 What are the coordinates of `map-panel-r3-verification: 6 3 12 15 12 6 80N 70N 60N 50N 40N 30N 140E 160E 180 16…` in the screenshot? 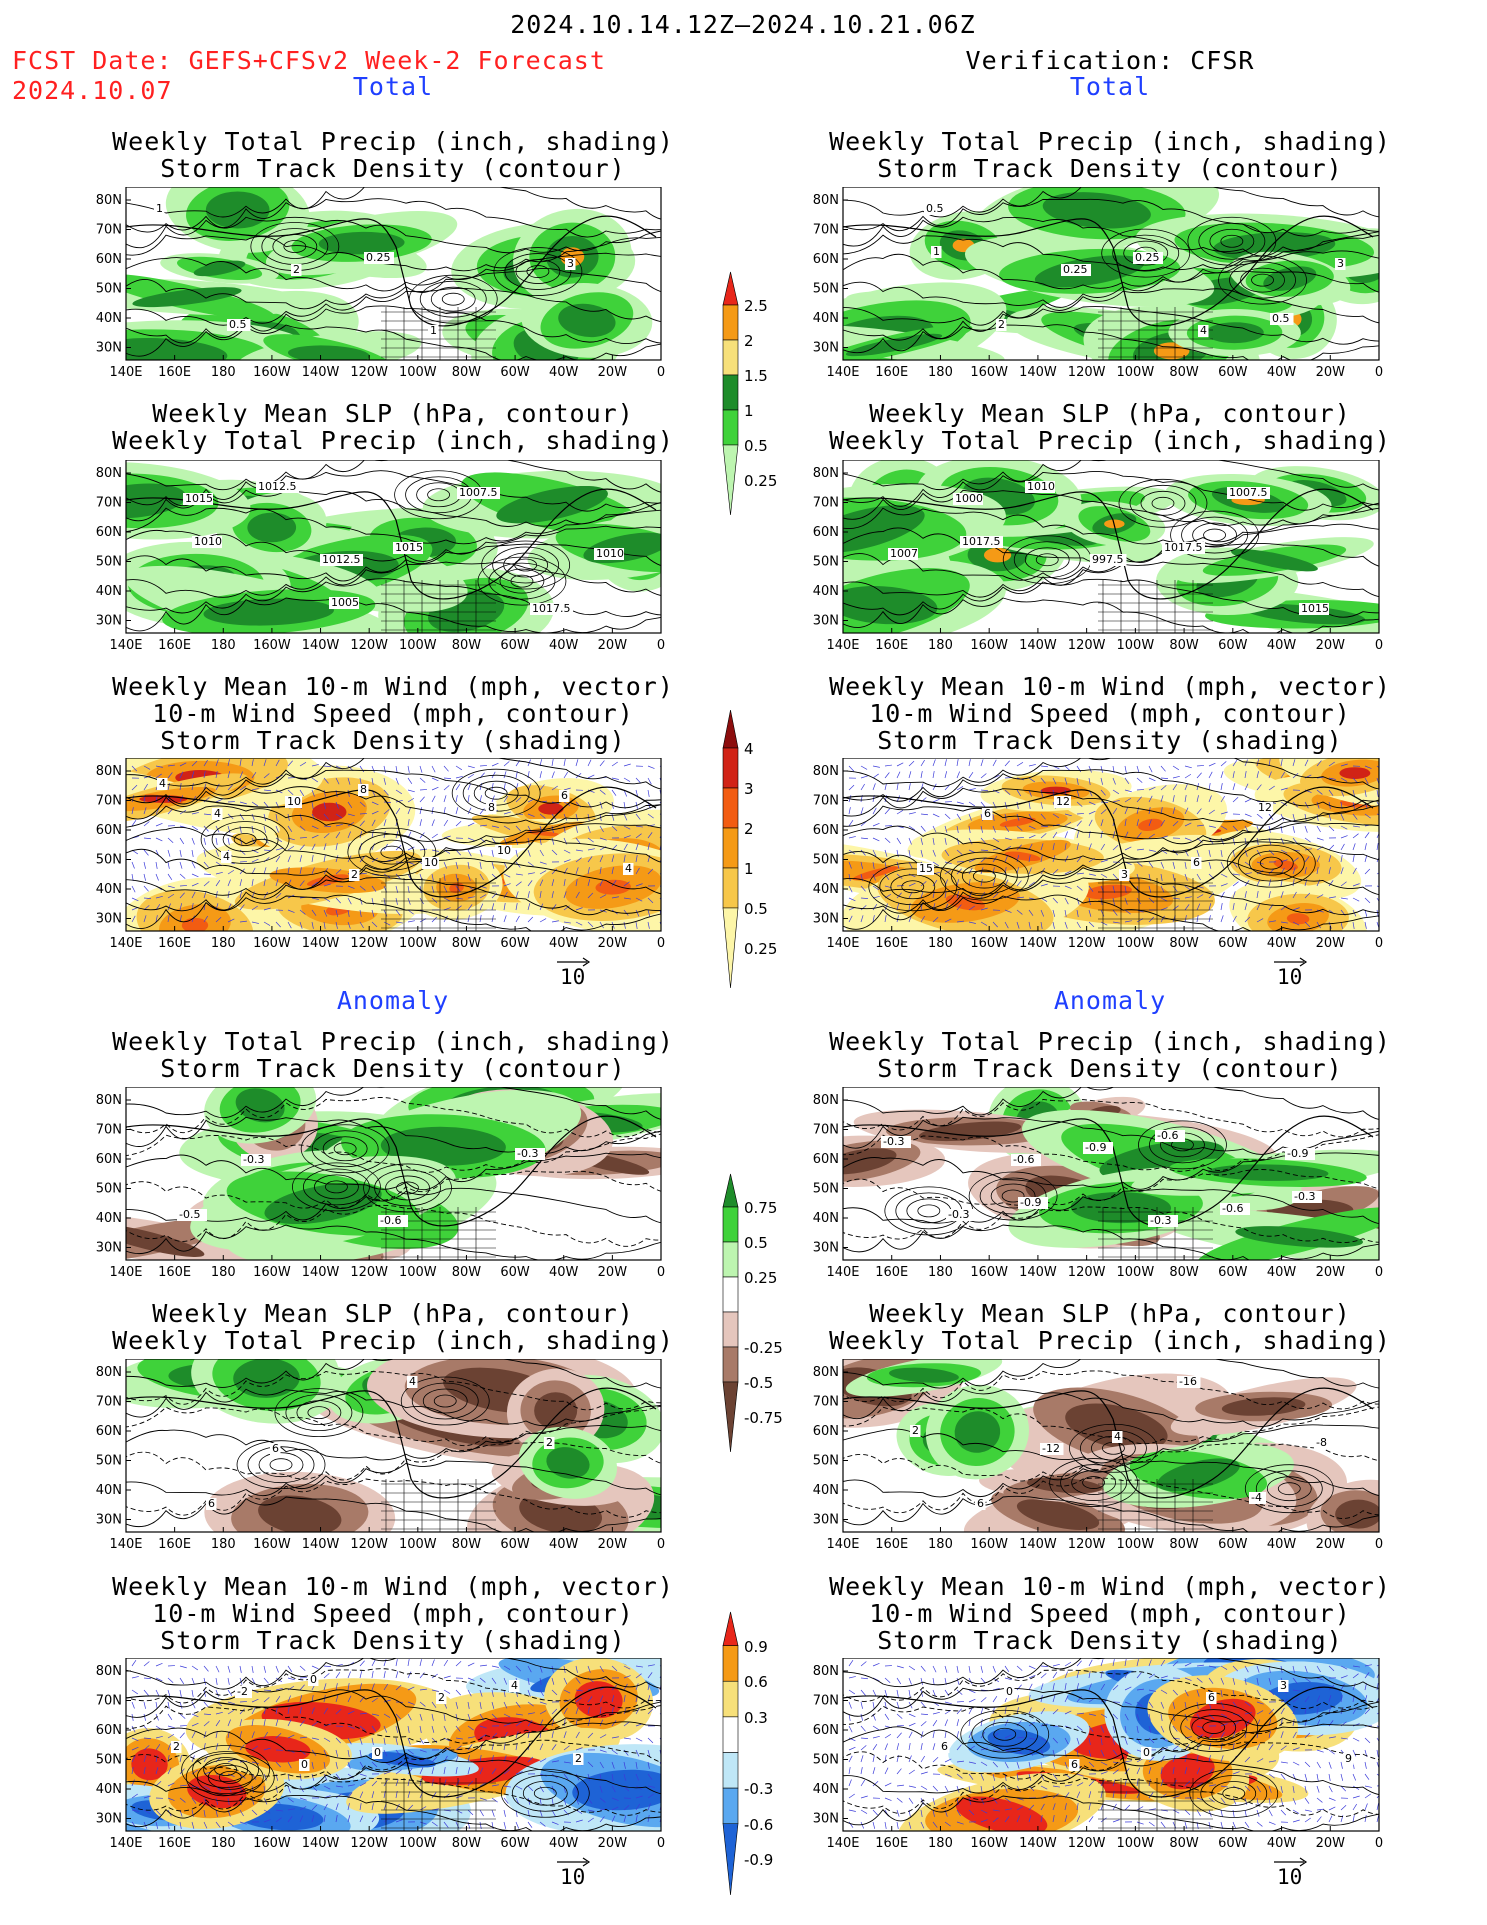 It's located at (1093, 856).